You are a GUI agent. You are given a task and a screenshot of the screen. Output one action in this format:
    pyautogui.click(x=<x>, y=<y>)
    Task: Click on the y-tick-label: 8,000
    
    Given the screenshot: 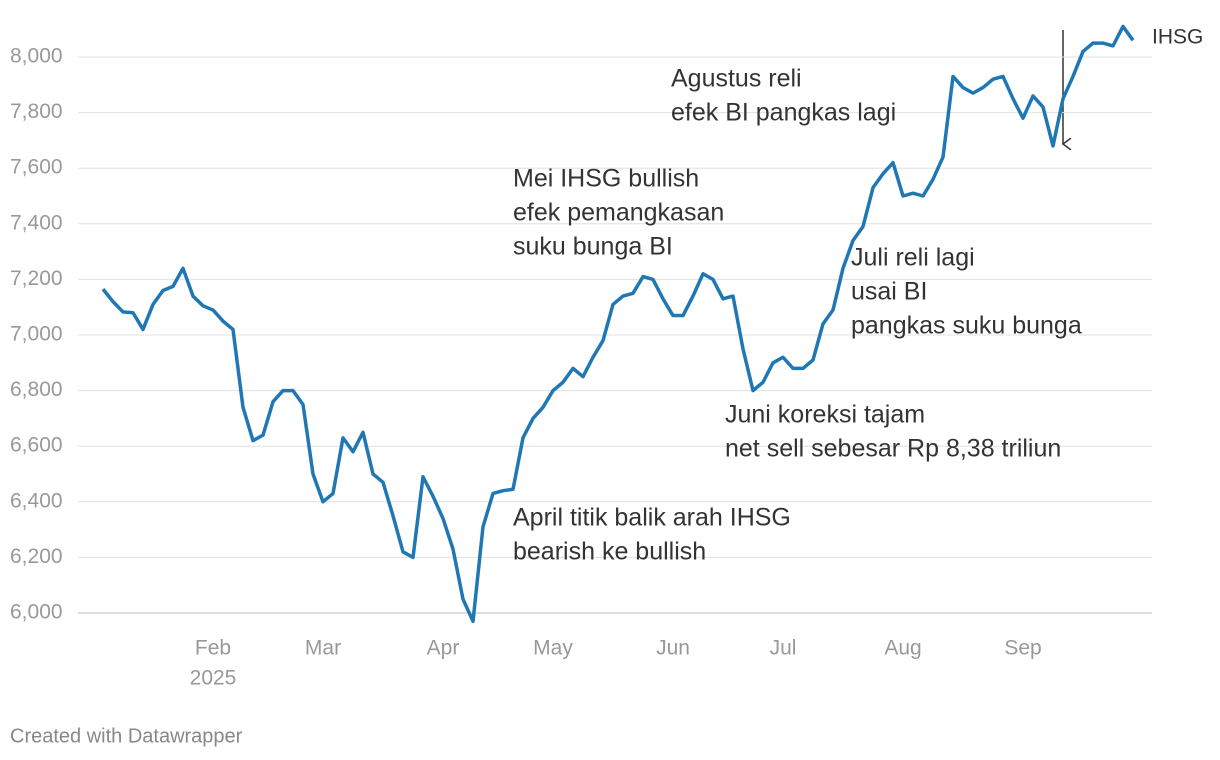 What is the action you would take?
    pyautogui.click(x=36, y=56)
    